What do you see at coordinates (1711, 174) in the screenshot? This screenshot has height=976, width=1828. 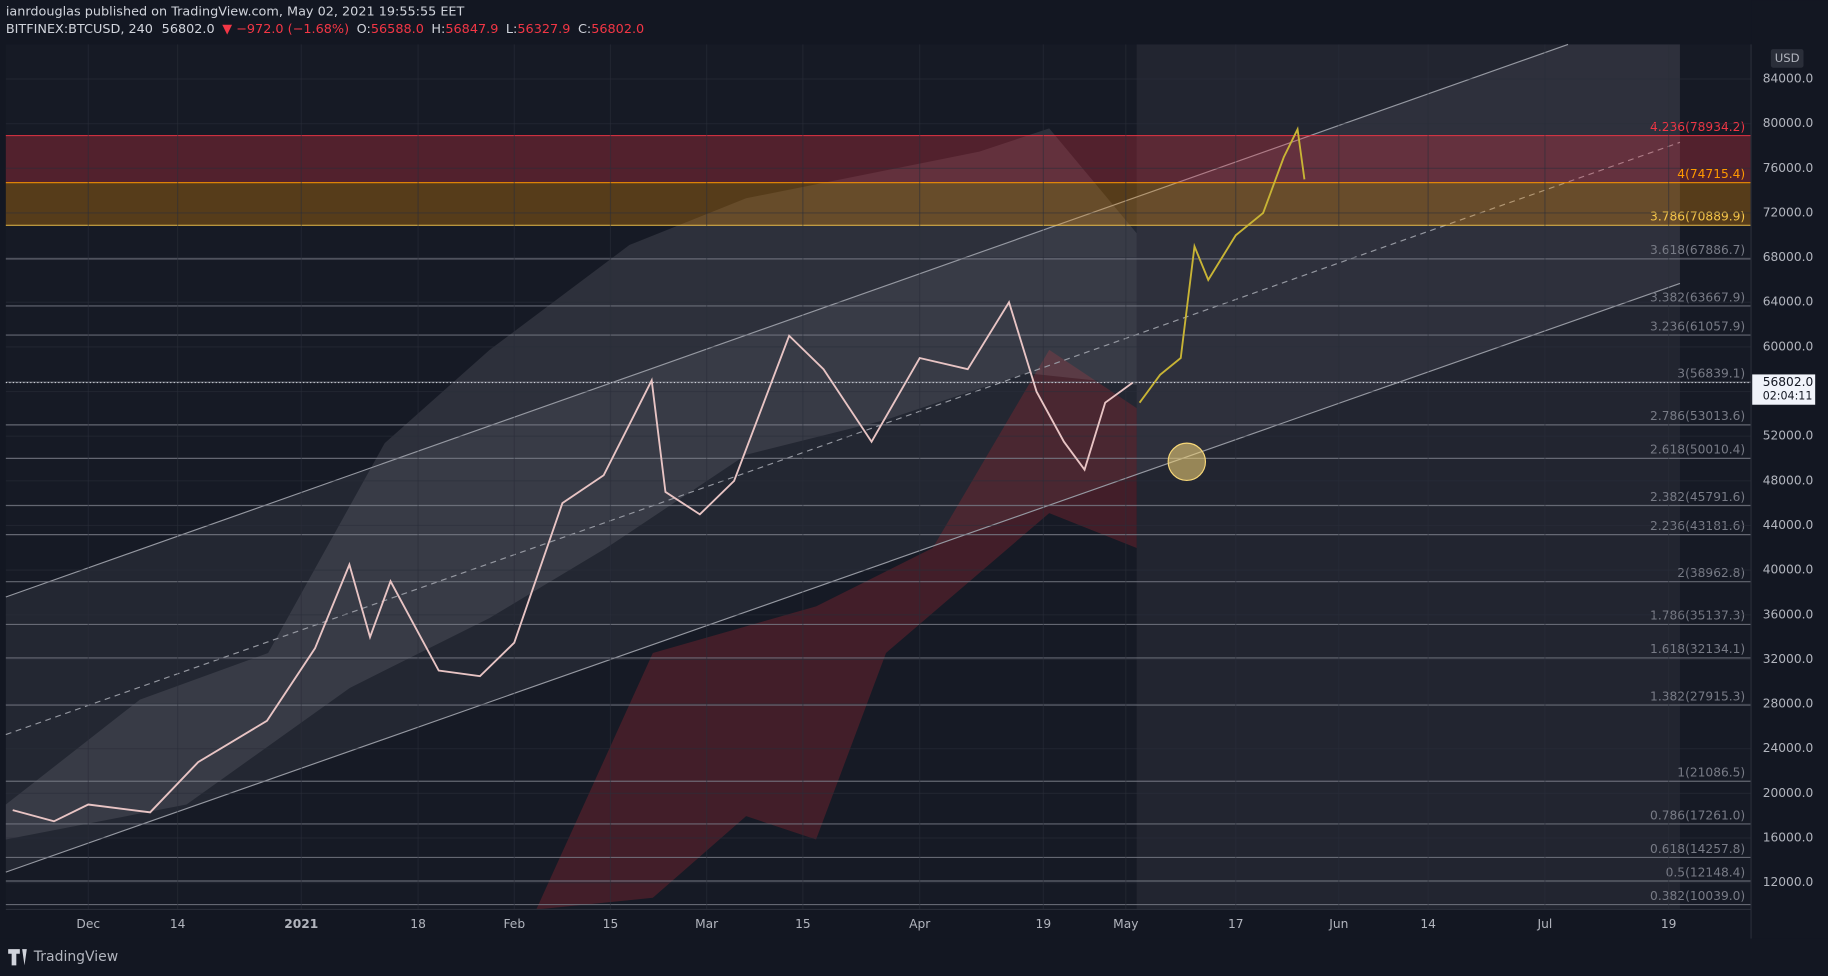 I see `level-label: 4(74715.4)` at bounding box center [1711, 174].